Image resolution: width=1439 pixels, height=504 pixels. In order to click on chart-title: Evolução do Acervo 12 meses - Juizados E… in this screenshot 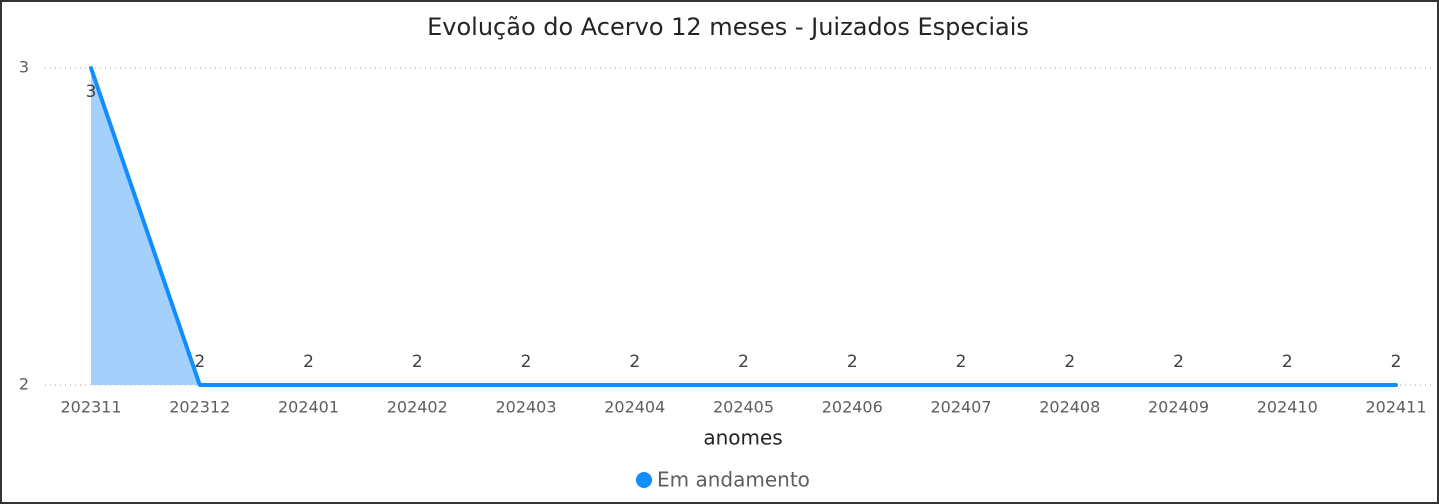, I will do `click(728, 27)`.